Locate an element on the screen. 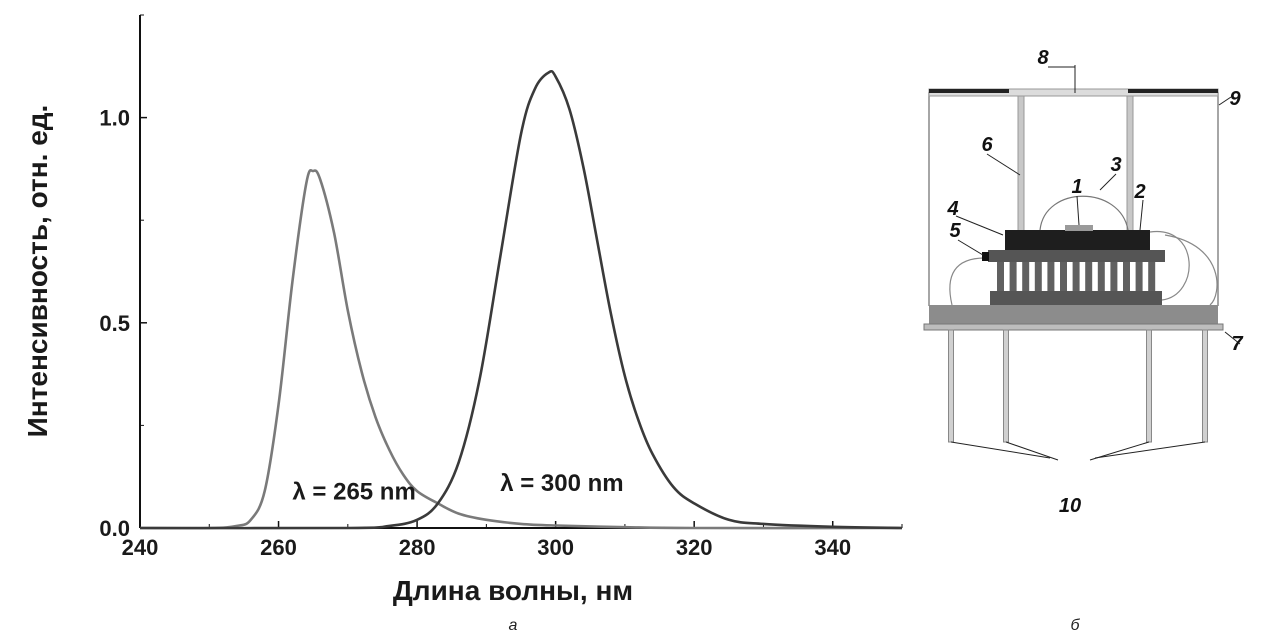  pins is located at coordinates (1078, 386).